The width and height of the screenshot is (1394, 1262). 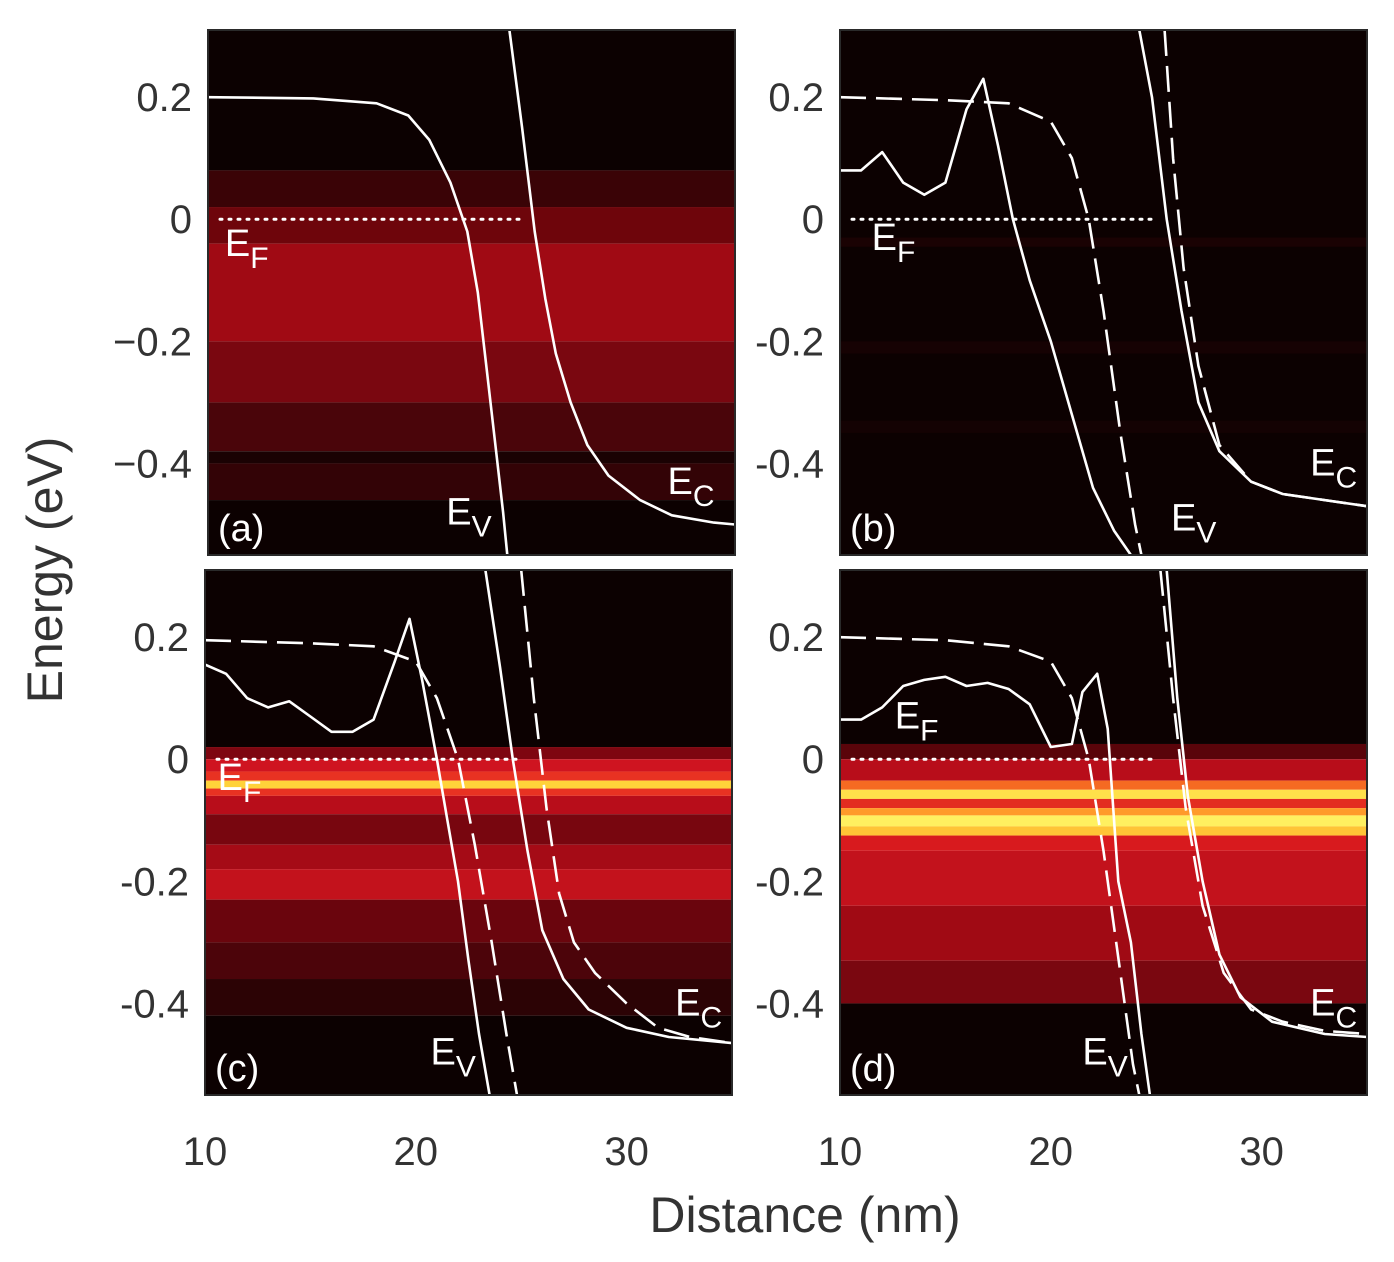 What do you see at coordinates (1261, 1152) in the screenshot?
I see `x-tick-label-d-2: 30` at bounding box center [1261, 1152].